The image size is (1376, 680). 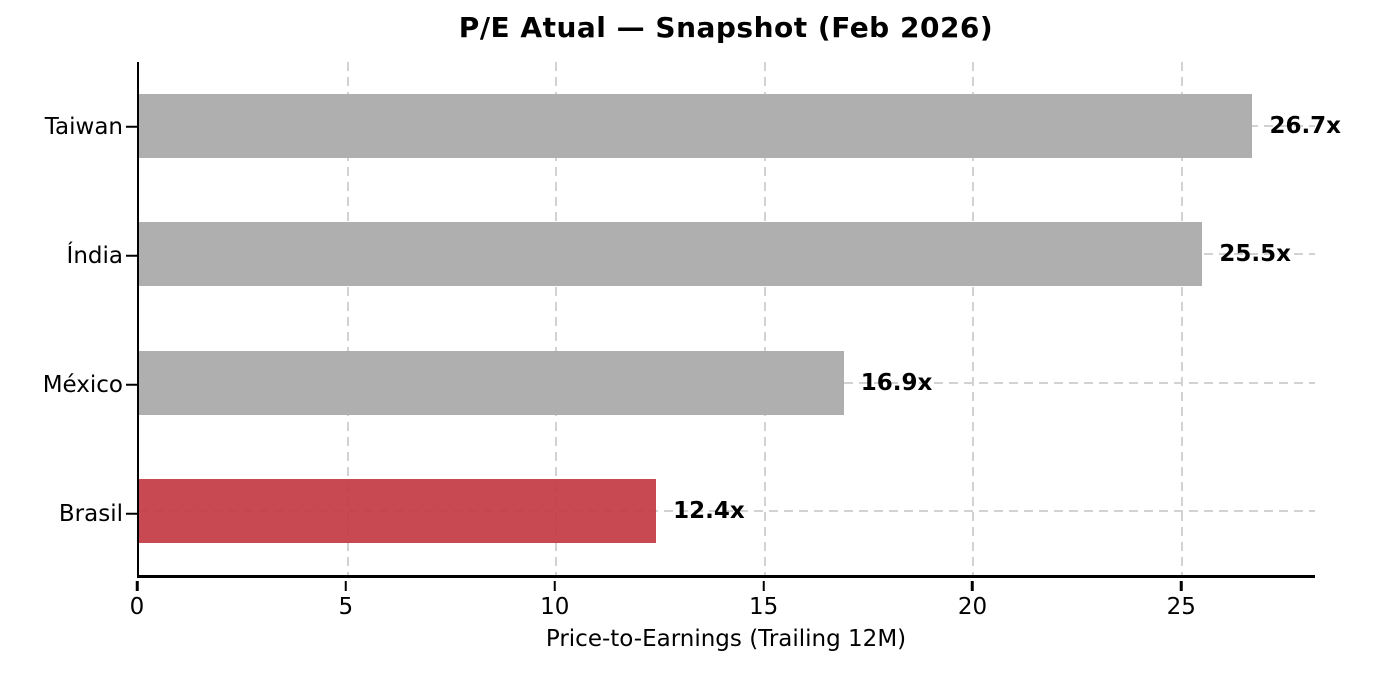 I want to click on value-label: 25.5x, so click(x=1255, y=254).